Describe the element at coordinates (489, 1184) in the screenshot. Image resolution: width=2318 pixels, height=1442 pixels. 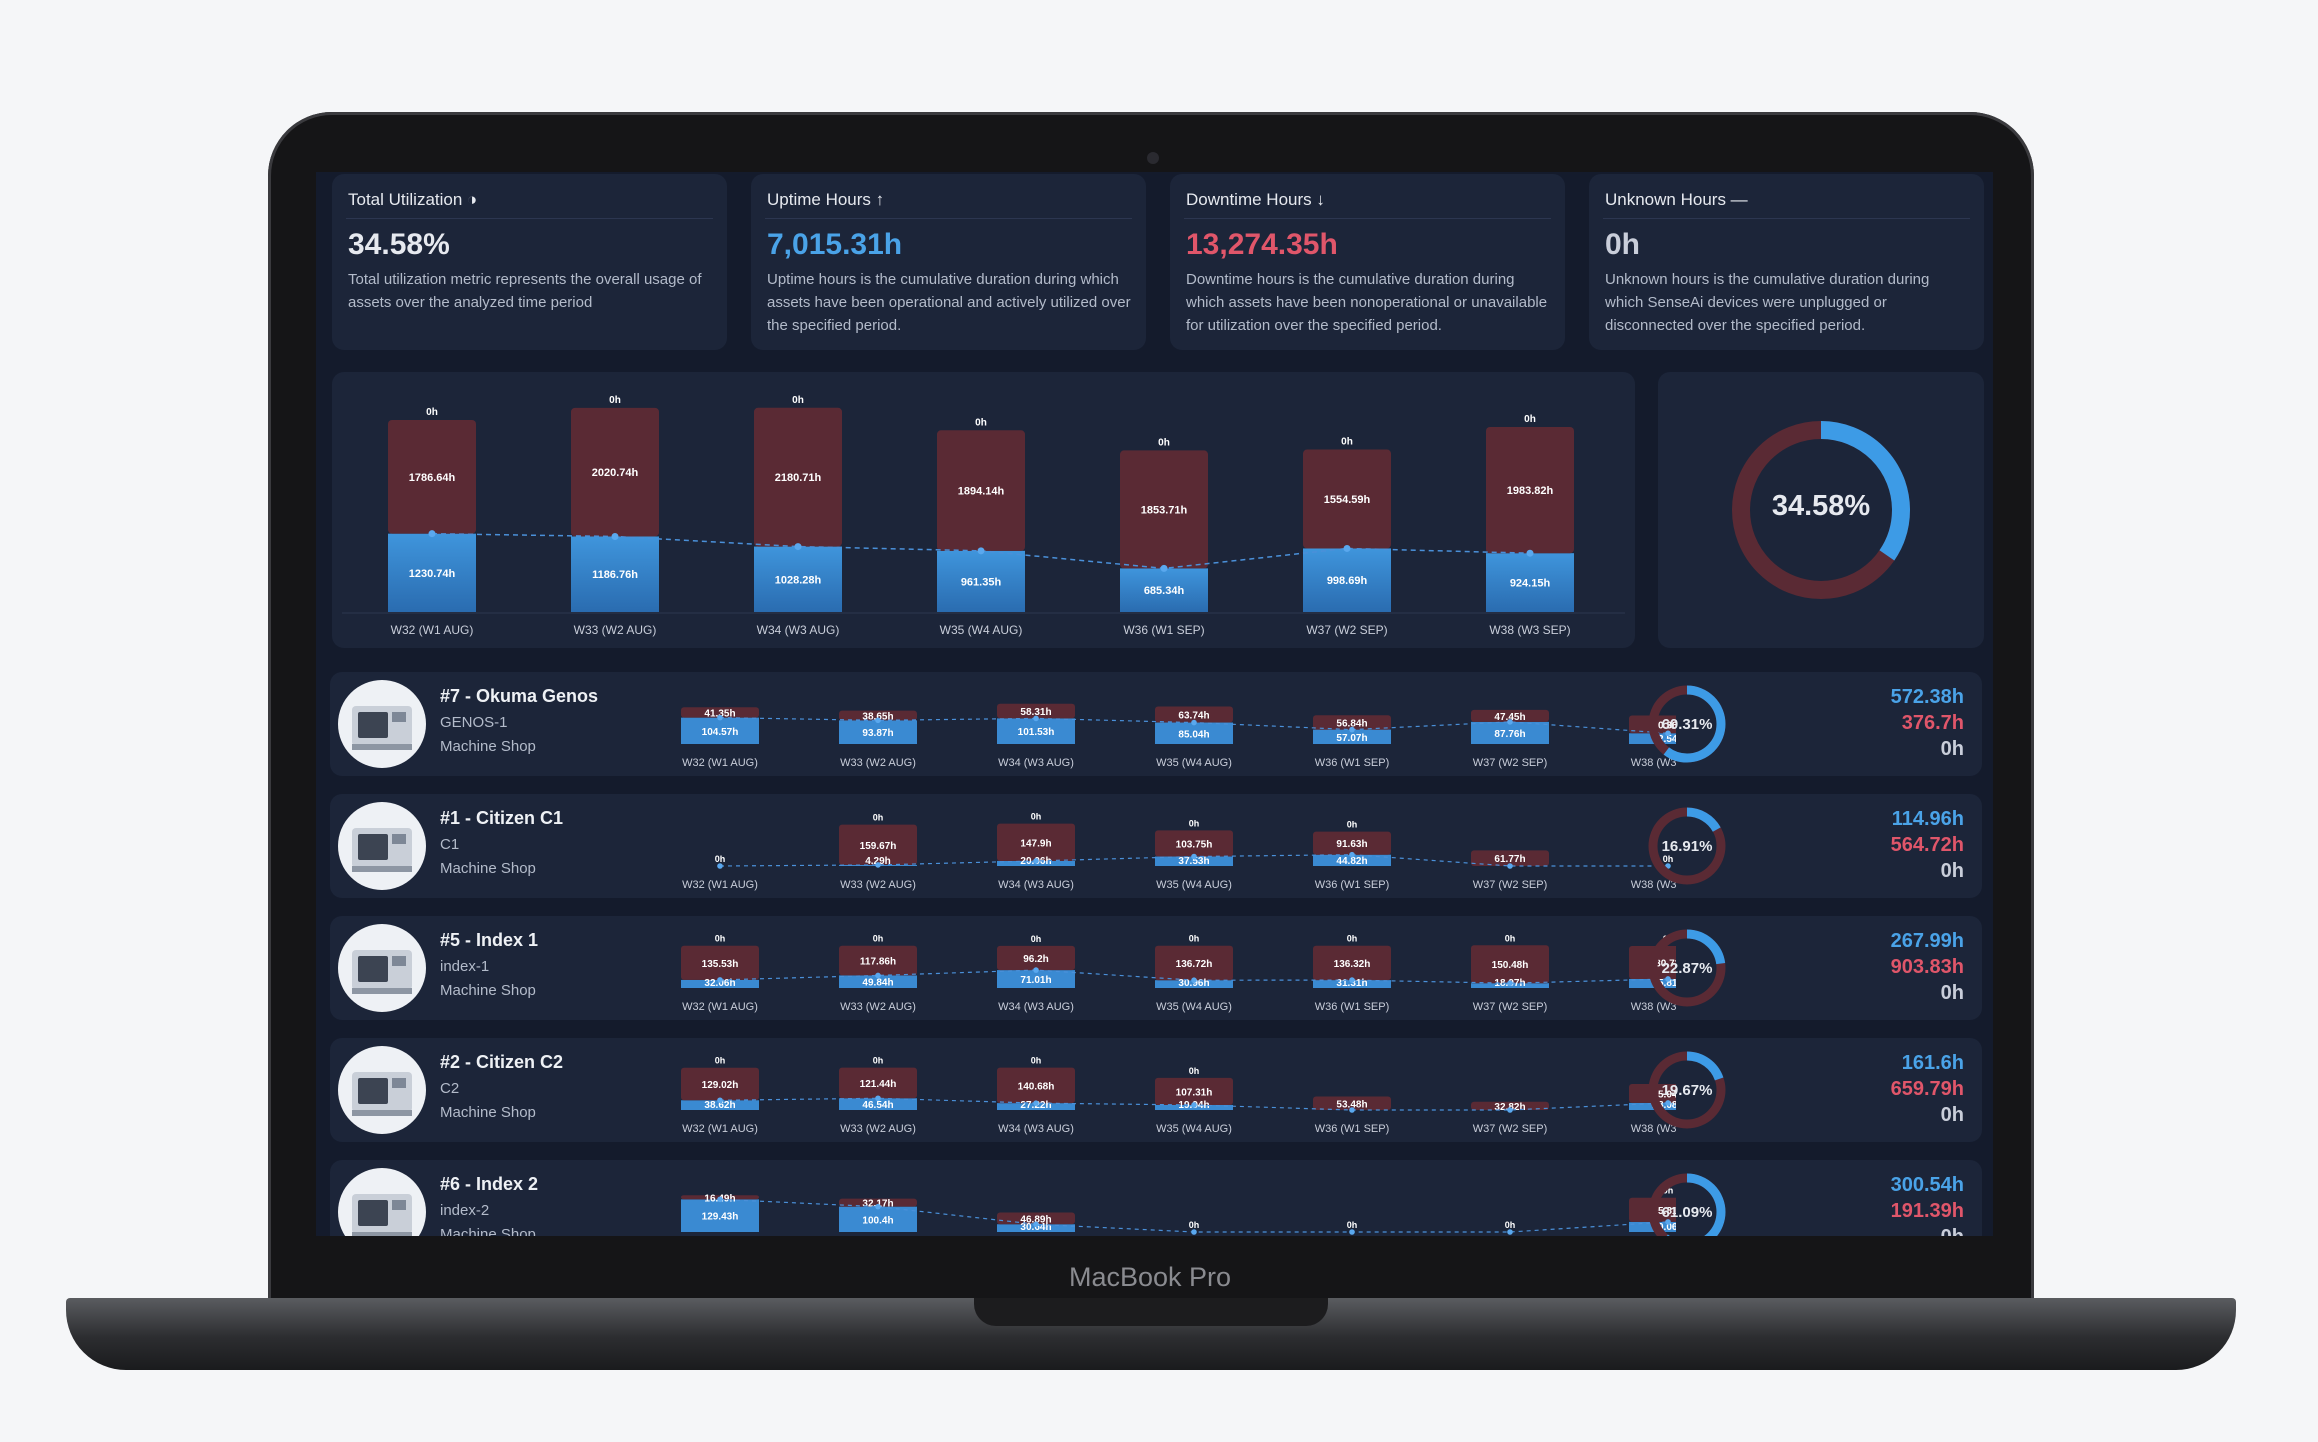
I see `machine-name: #6 - Index 2` at that location.